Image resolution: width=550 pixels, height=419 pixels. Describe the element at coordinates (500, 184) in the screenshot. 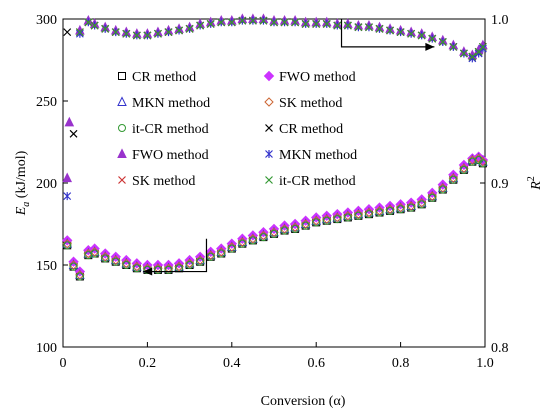

I see `y-right-tick-label: 0.9` at that location.